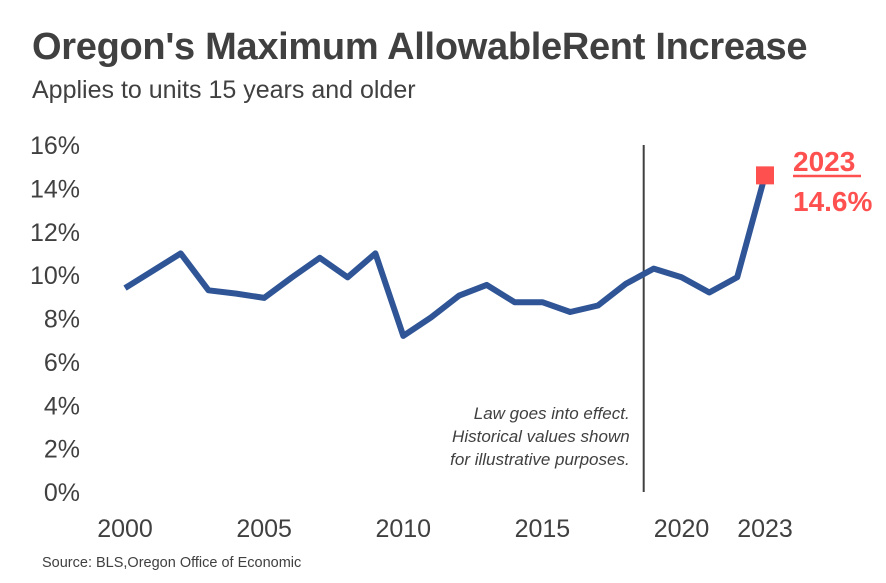 Image resolution: width=886 pixels, height=583 pixels. Describe the element at coordinates (765, 529) in the screenshot. I see `x-tick-label: 2023` at that location.